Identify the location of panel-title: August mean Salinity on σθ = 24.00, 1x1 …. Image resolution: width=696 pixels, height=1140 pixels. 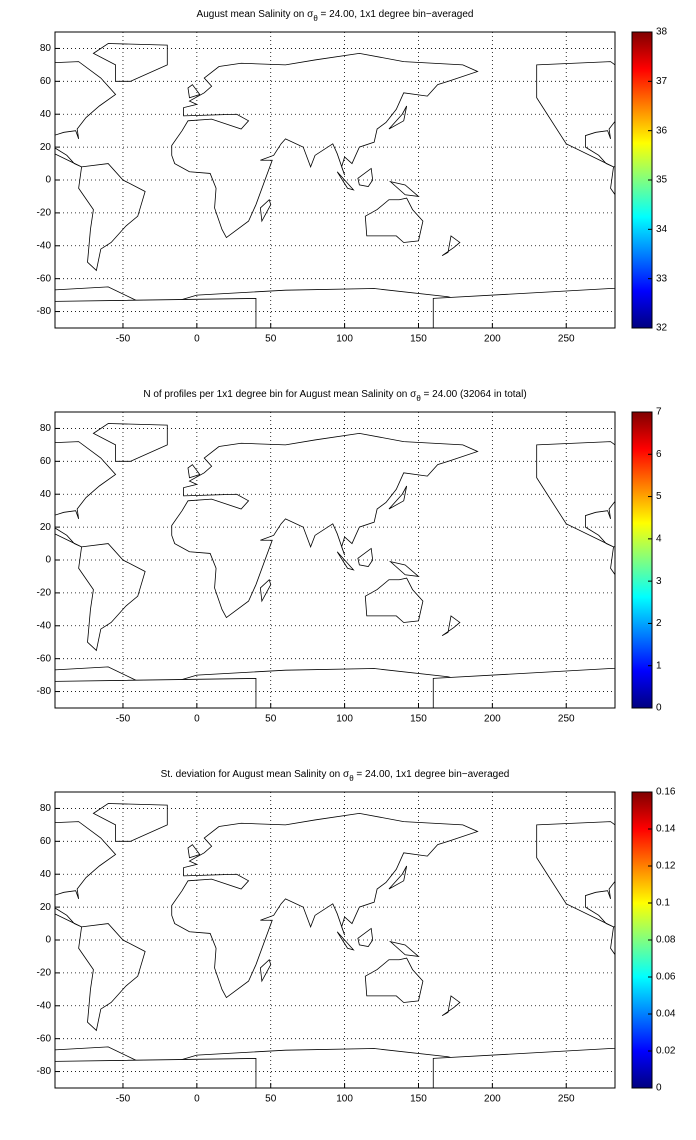
(335, 16).